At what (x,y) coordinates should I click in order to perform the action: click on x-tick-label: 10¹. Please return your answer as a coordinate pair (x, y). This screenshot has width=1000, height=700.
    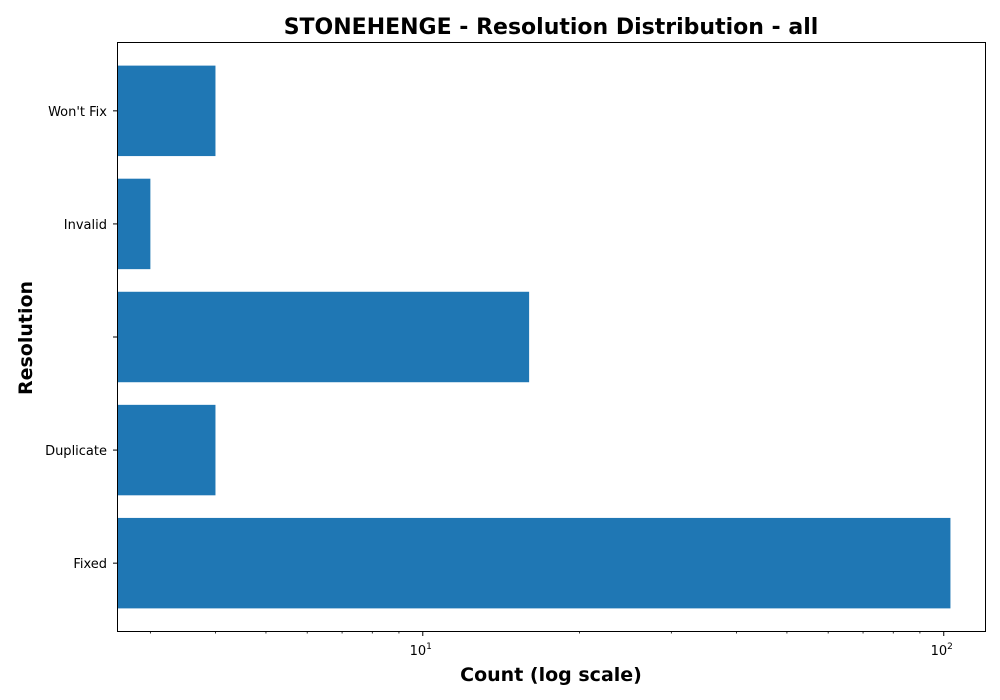
    Looking at the image, I should click on (421, 650).